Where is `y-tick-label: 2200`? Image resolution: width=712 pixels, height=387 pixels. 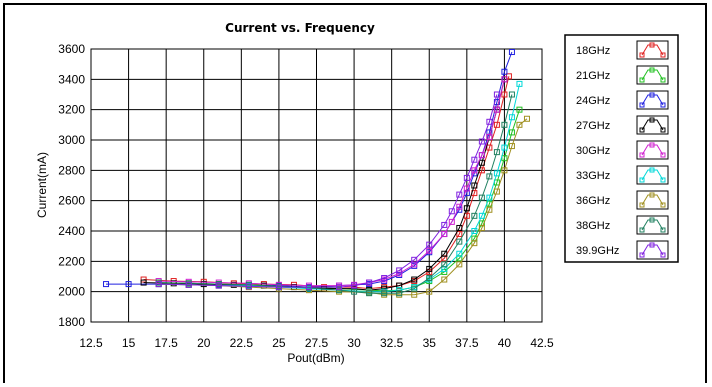
y-tick-label: 2200 is located at coordinates (71, 261).